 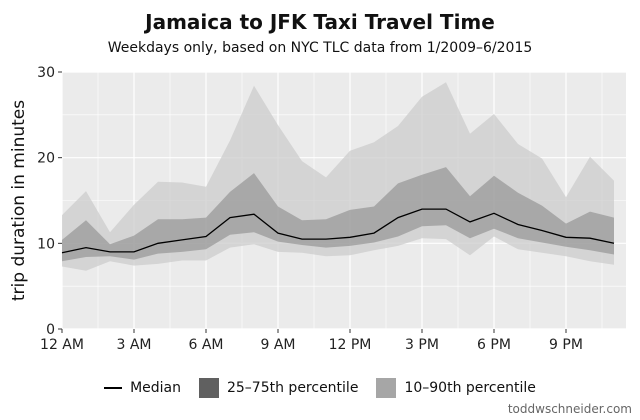 I want to click on legend-item-inner: 25–75th percentile, so click(x=278, y=388).